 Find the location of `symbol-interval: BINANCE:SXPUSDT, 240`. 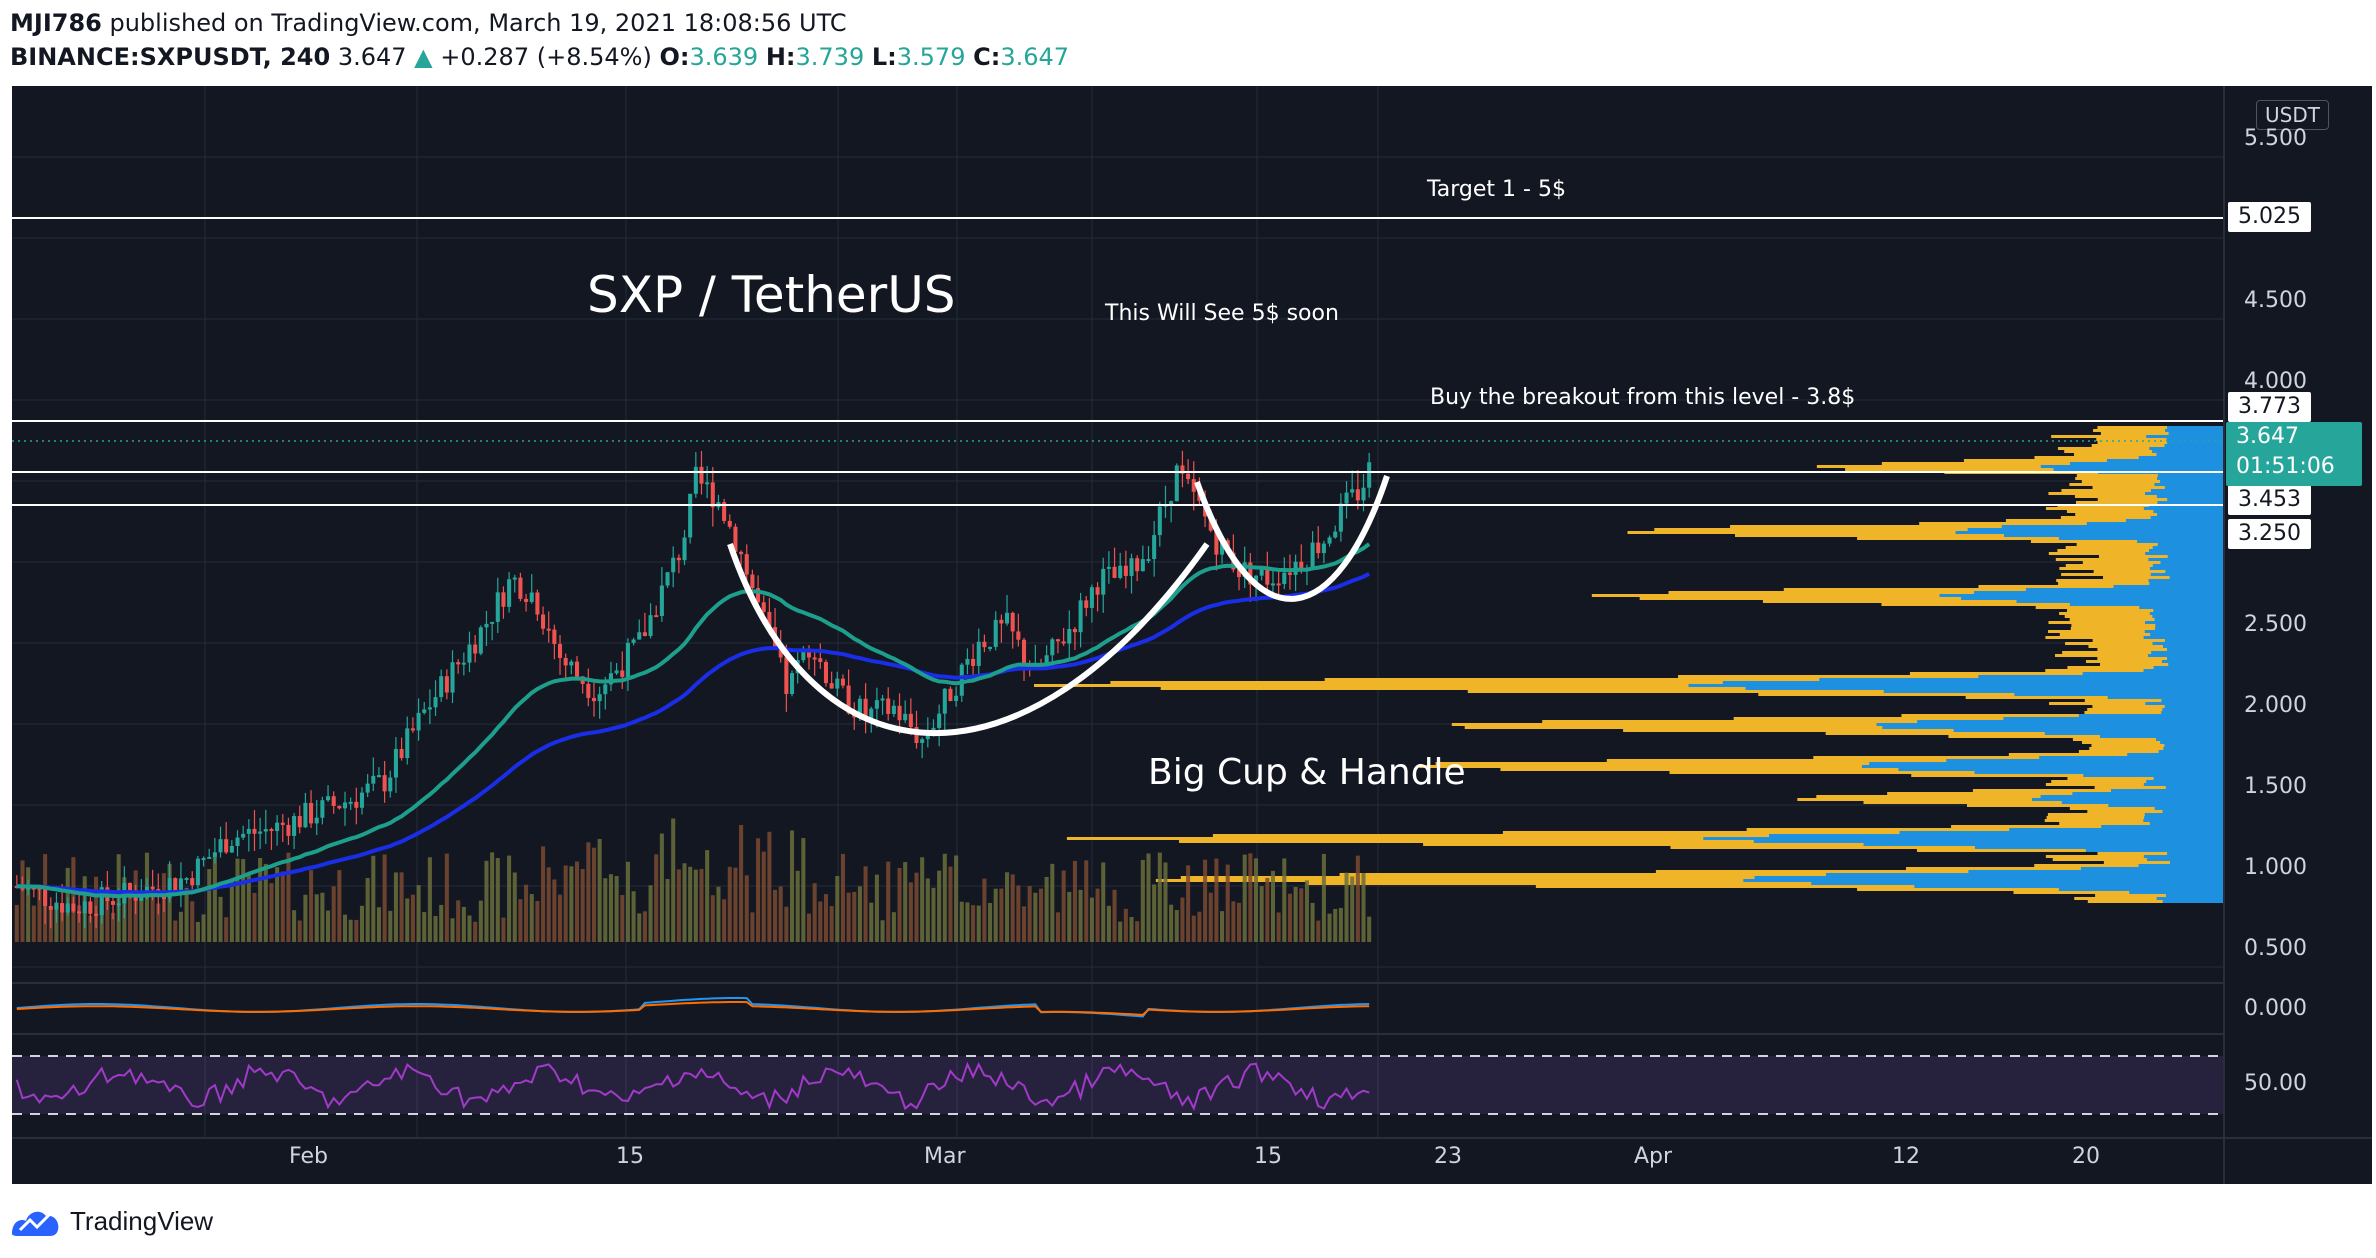

symbol-interval: BINANCE:SXPUSDT, 240 is located at coordinates (170, 57).